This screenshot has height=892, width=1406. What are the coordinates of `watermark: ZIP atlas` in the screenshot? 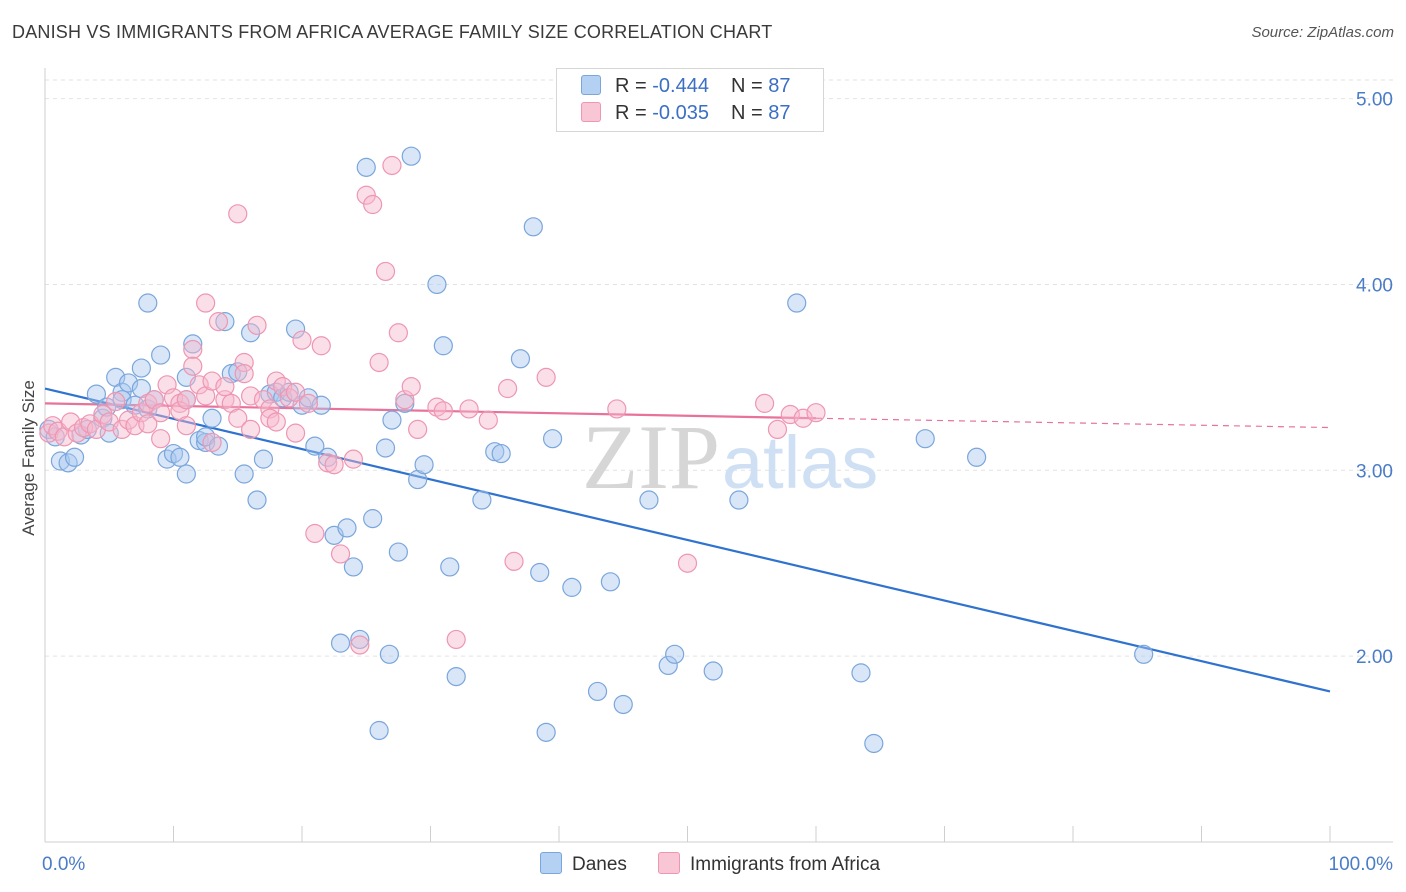 It's located at (730, 457).